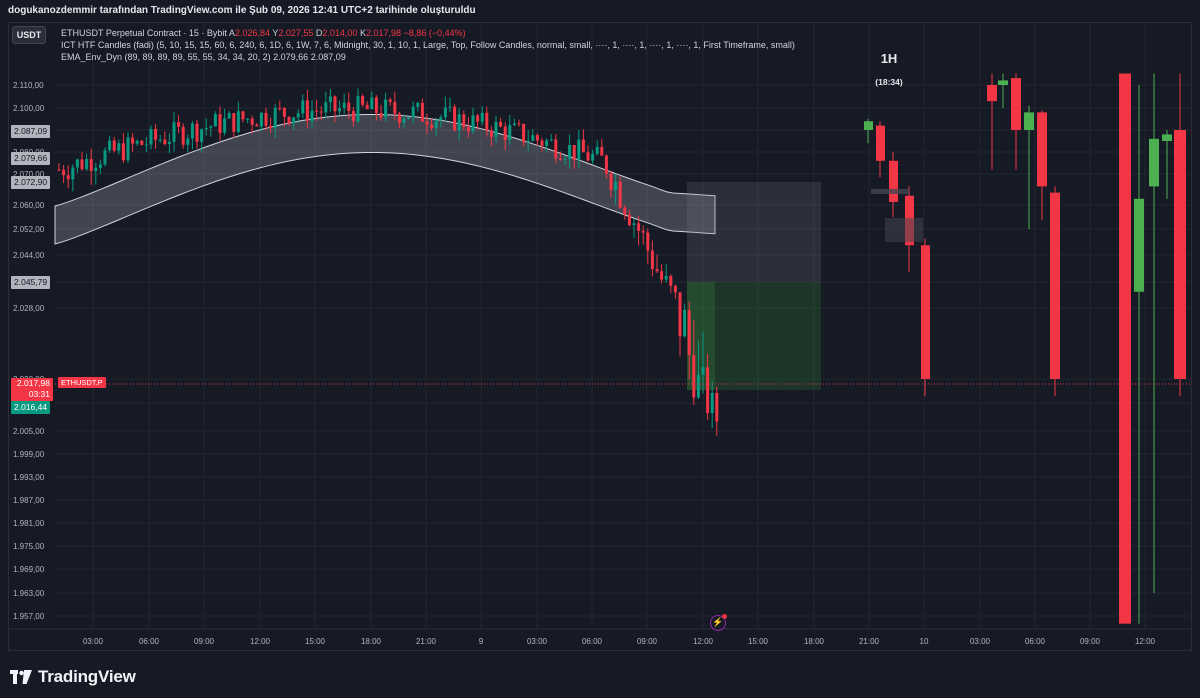 This screenshot has height=698, width=1200. What do you see at coordinates (340, 33) in the screenshot?
I see `legend-low-value: 2.014,00` at bounding box center [340, 33].